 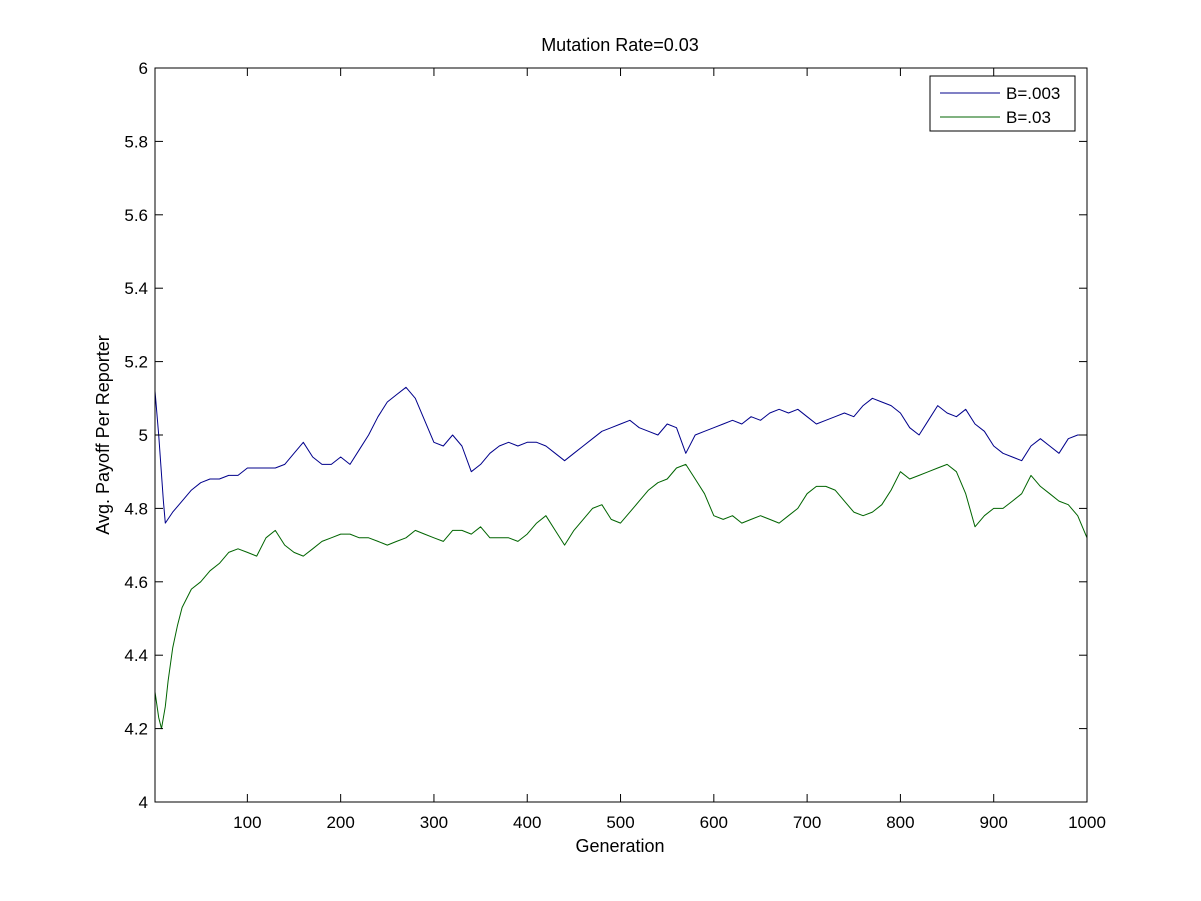 I want to click on y-tick-label: 5.6, so click(x=136, y=215).